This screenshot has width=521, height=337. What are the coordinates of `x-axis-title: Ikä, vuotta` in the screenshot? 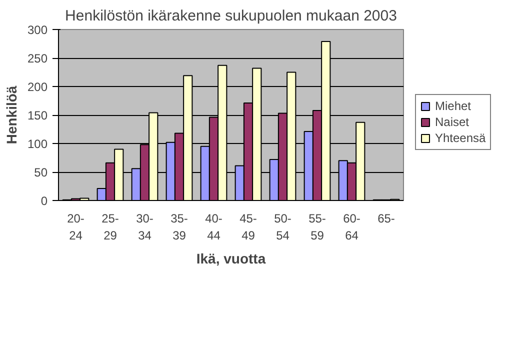 It's located at (231, 258).